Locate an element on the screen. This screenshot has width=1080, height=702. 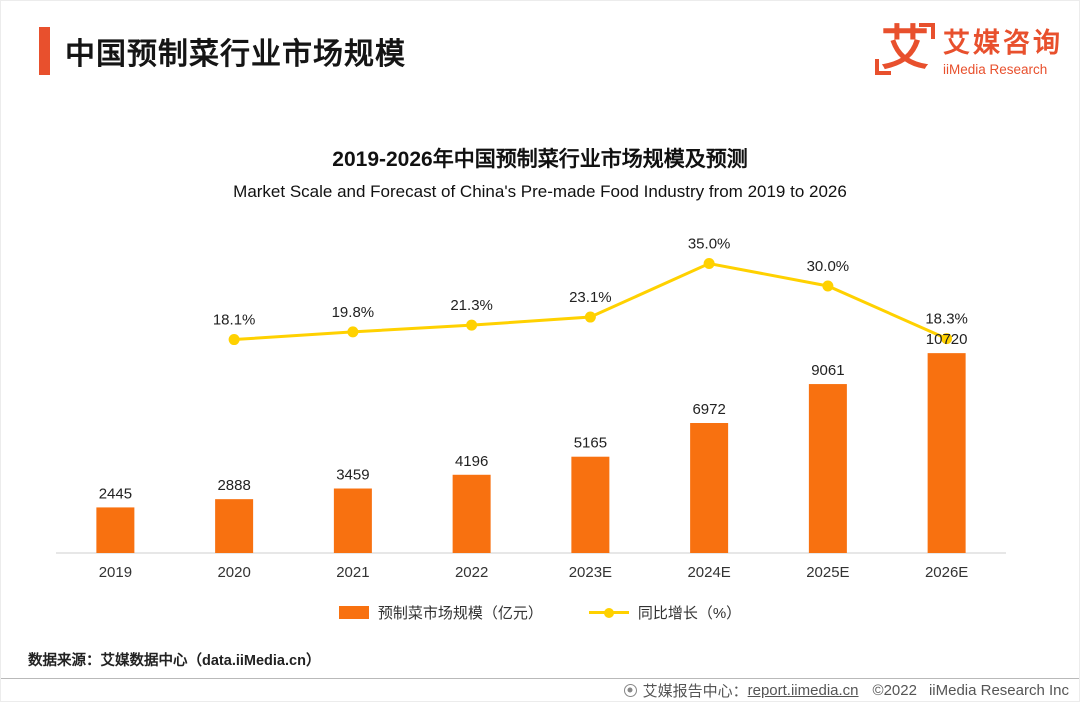
bar-value-2025E: 9061 is located at coordinates (827, 370).